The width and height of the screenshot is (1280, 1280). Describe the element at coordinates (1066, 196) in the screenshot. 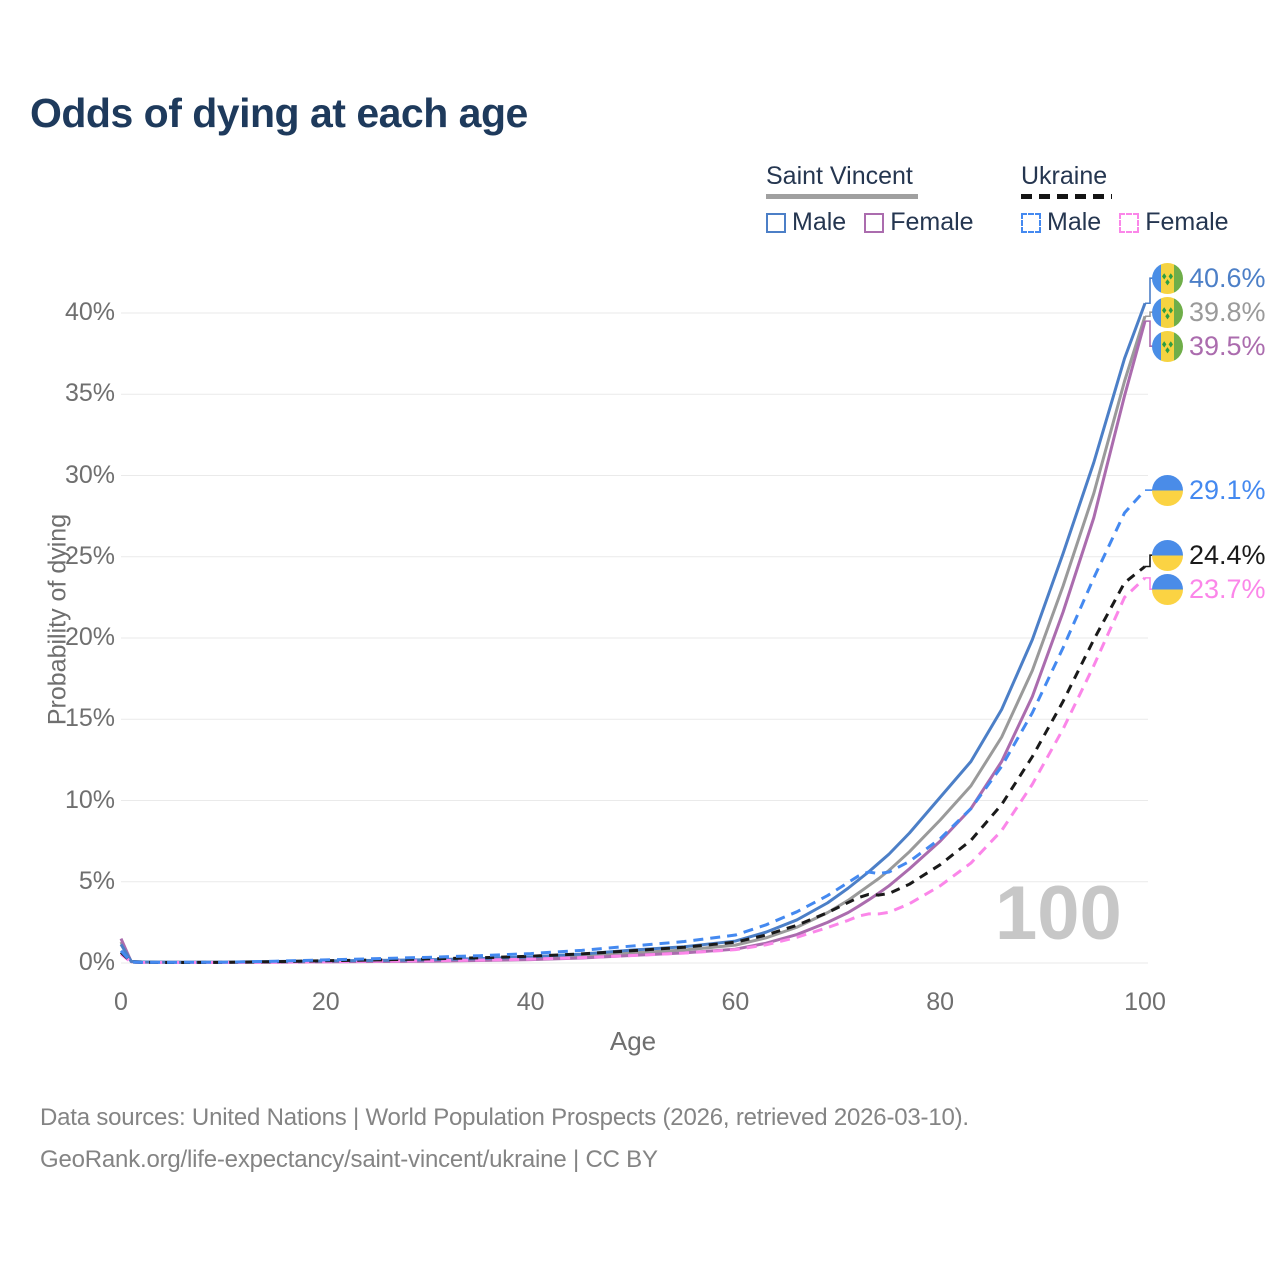

I see `legend-underline-dashed` at that location.